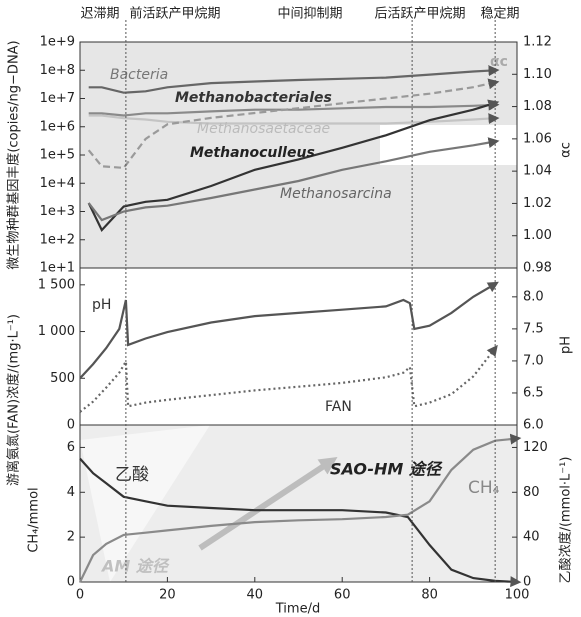 The width and height of the screenshot is (581, 617). Describe the element at coordinates (255, 595) in the screenshot. I see `x-tick-label: 40` at that location.